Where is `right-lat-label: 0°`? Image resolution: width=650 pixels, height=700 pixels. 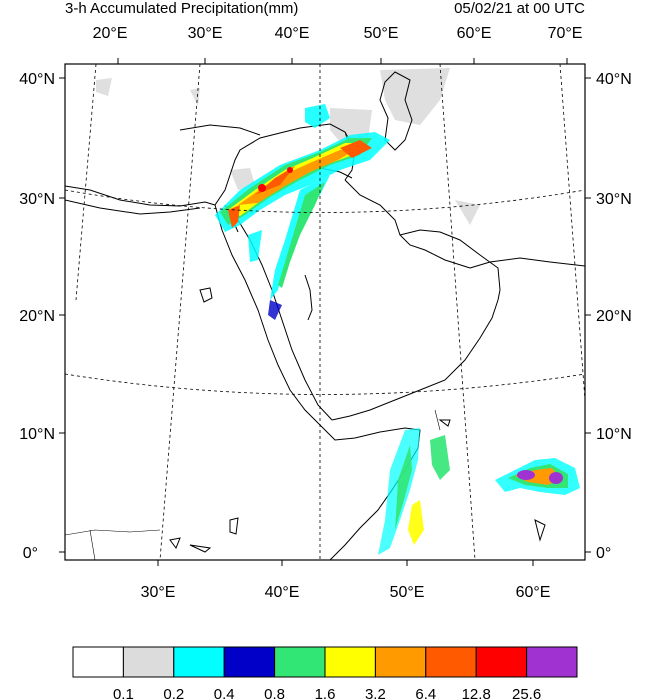 right-lat-label: 0° is located at coordinates (603, 553).